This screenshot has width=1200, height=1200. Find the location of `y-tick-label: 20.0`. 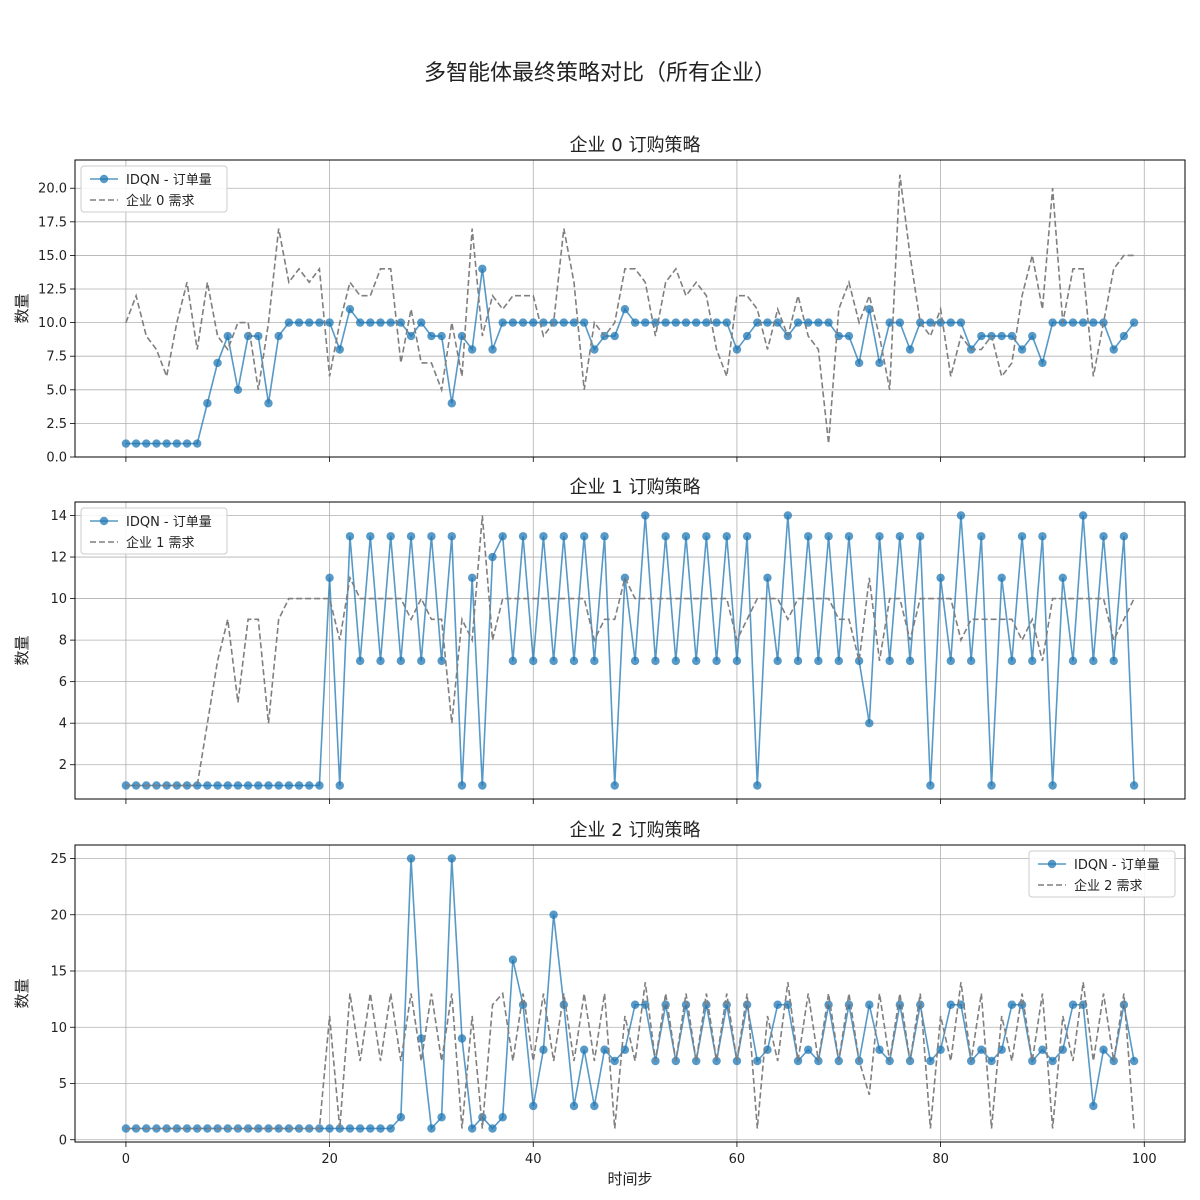

y-tick-label: 20.0 is located at coordinates (52, 189).